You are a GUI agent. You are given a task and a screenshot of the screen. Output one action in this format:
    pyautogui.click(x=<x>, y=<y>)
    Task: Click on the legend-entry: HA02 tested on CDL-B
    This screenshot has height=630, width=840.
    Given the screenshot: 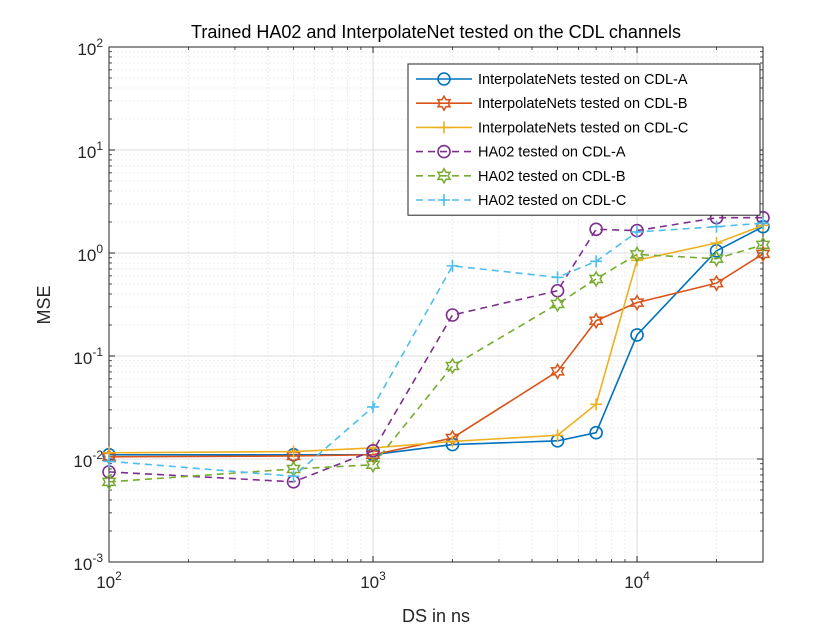 What is the action you would take?
    pyautogui.click(x=521, y=176)
    